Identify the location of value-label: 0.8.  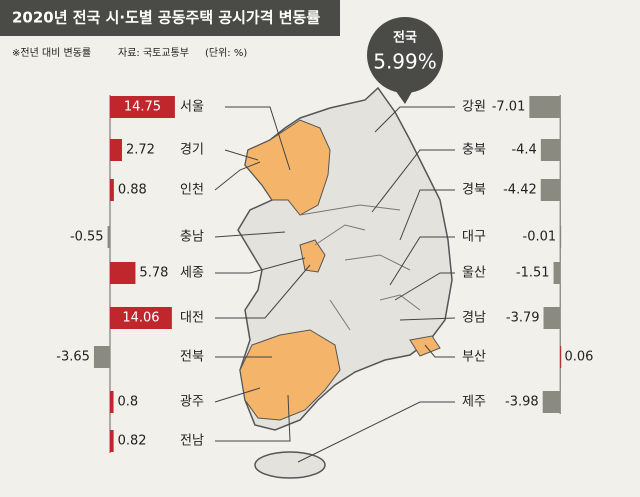
(128, 402).